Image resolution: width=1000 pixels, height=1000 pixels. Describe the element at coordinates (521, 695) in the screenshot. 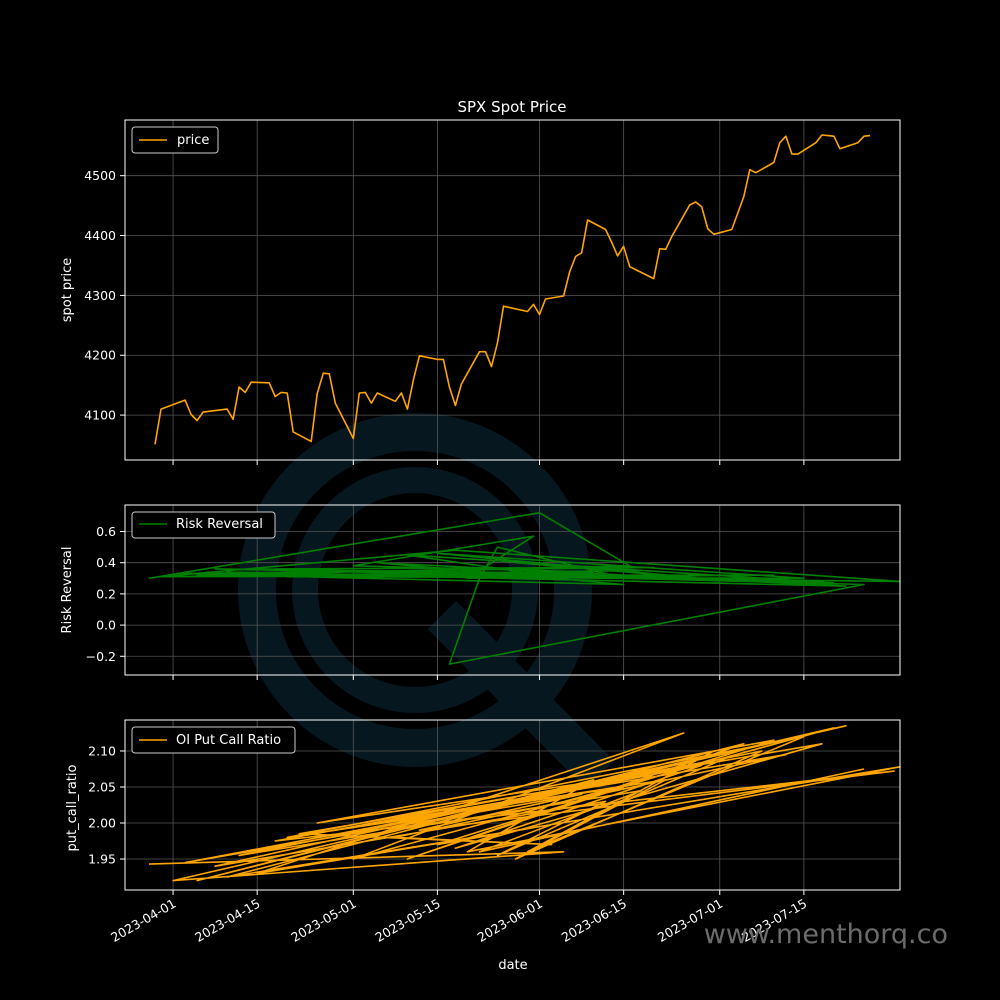

I see `logo-tail` at that location.